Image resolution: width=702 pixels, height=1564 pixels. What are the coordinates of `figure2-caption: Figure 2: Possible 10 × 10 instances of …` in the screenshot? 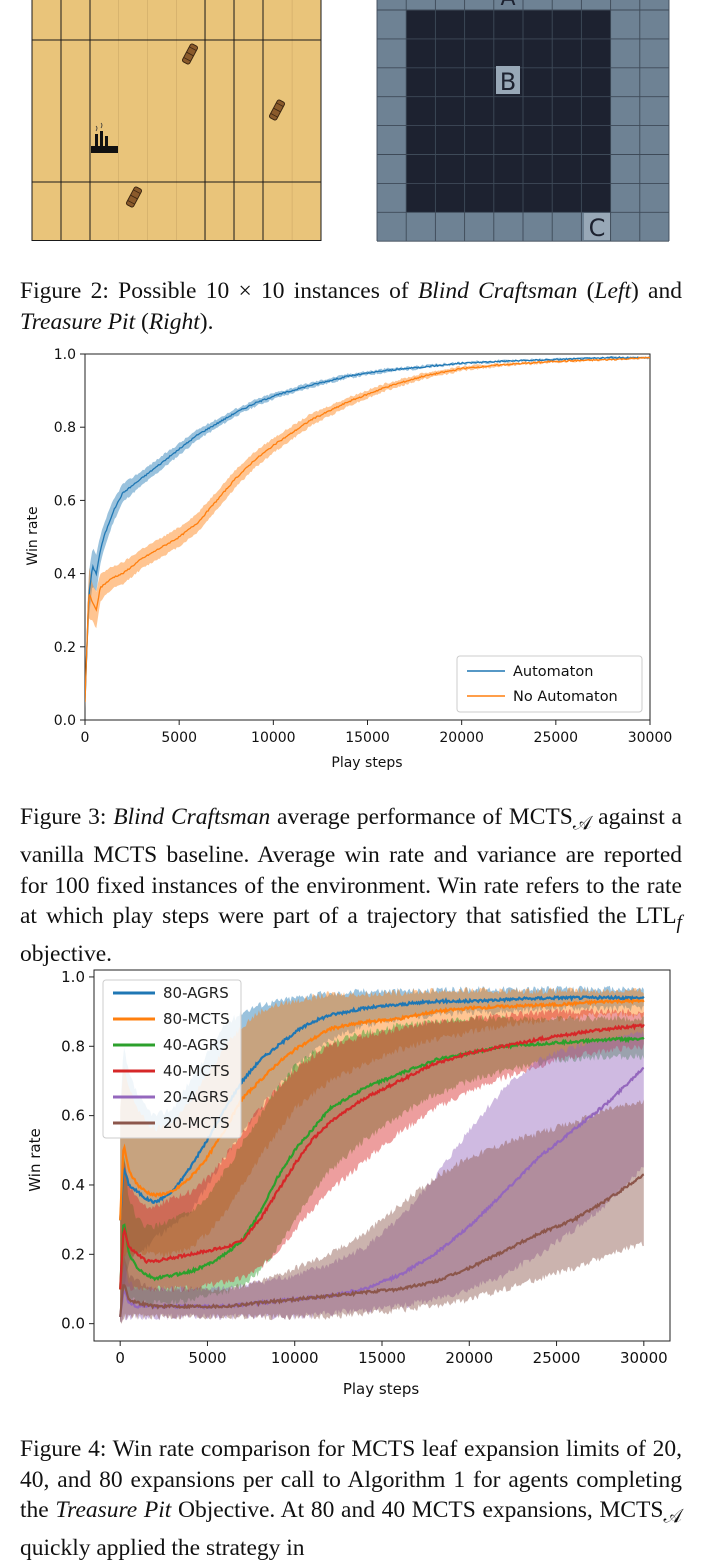 It's located at (351, 306).